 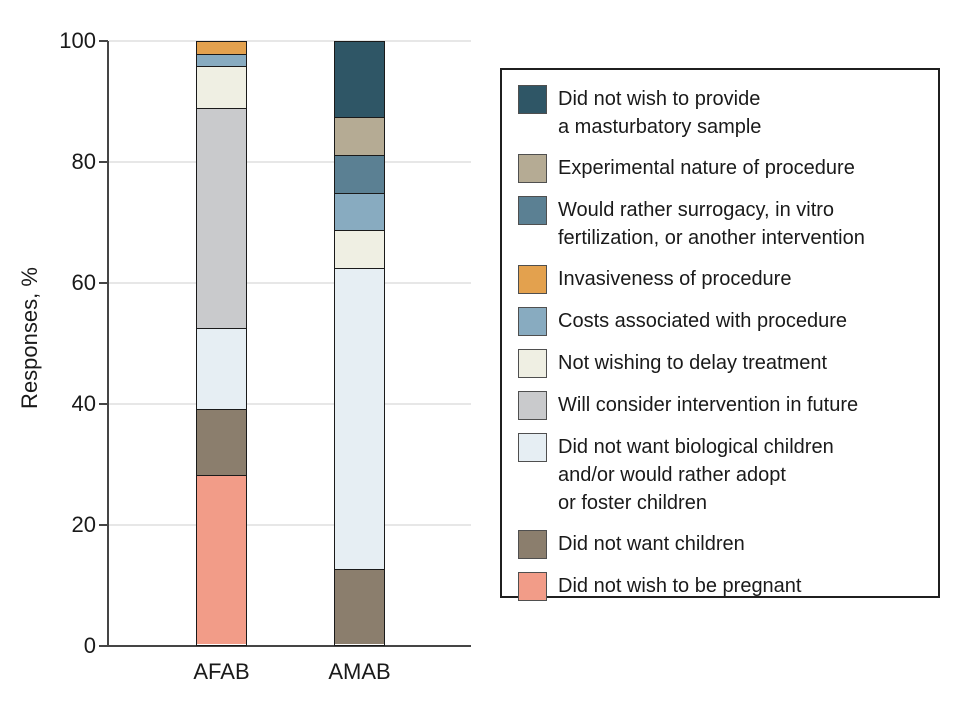 What do you see at coordinates (108, 343) in the screenshot?
I see `y-axis-line` at bounding box center [108, 343].